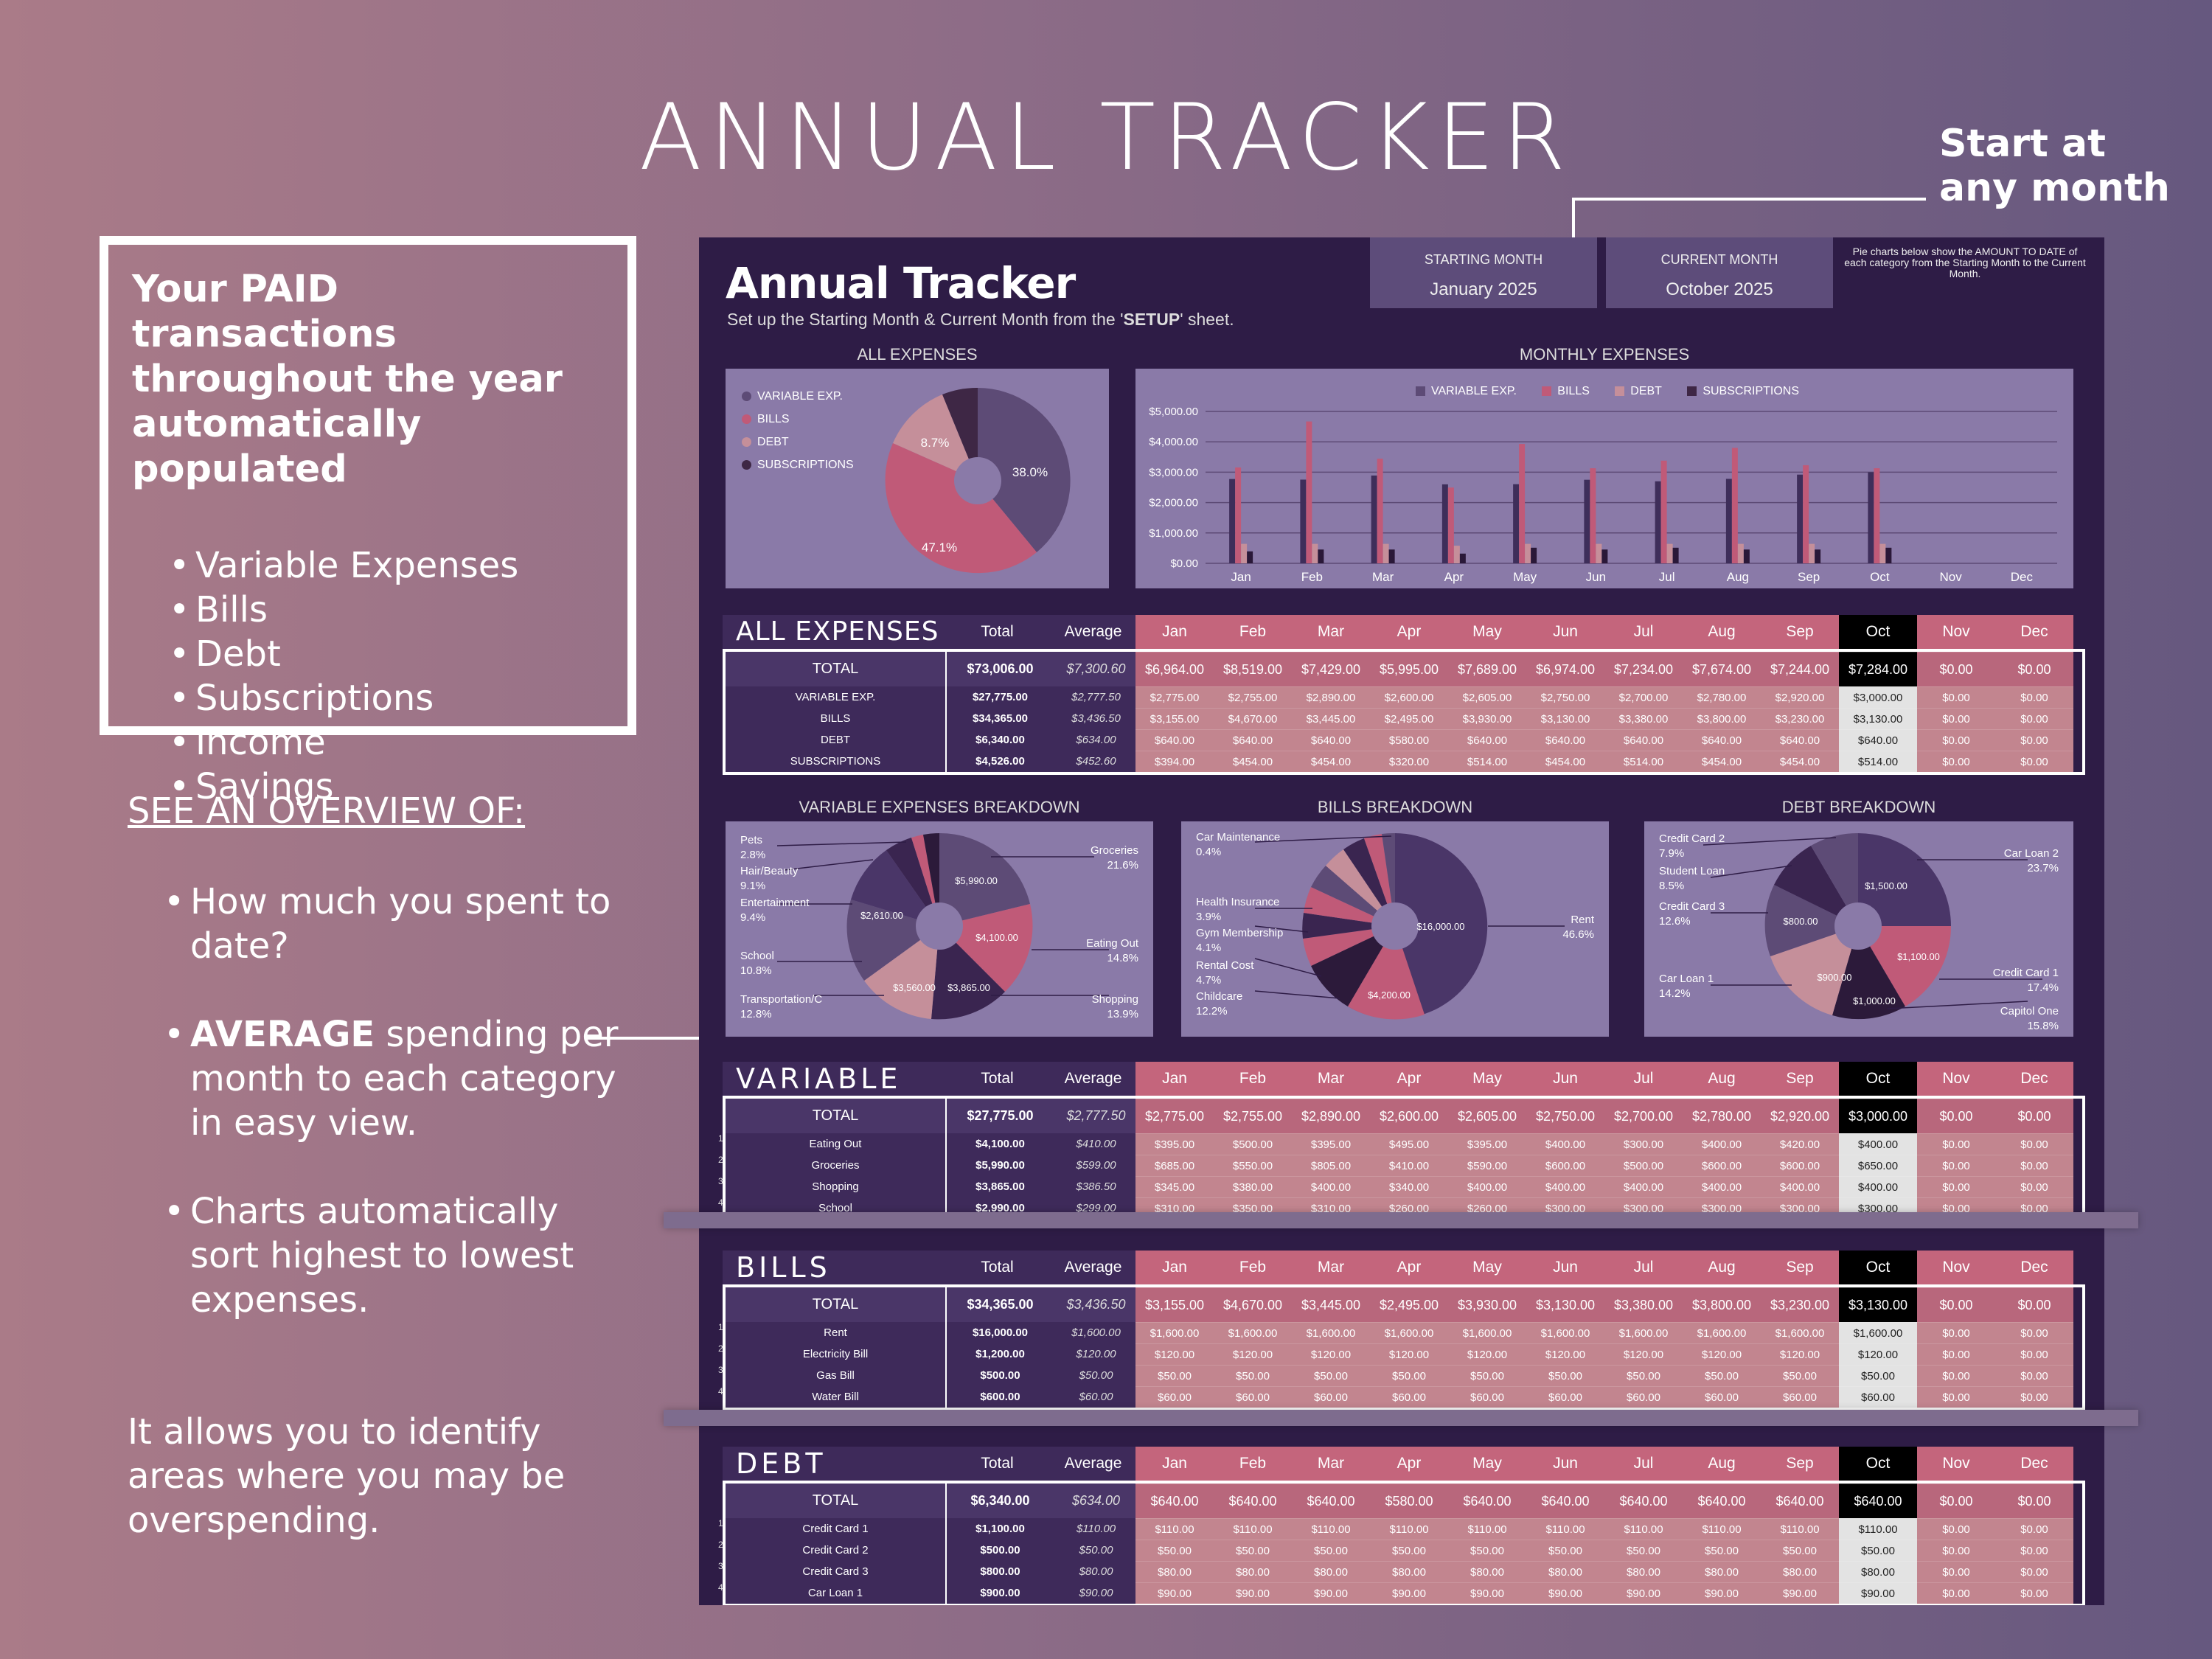  Describe the element at coordinates (1174, 761) in the screenshot. I see `month-cell: $394.00` at that location.